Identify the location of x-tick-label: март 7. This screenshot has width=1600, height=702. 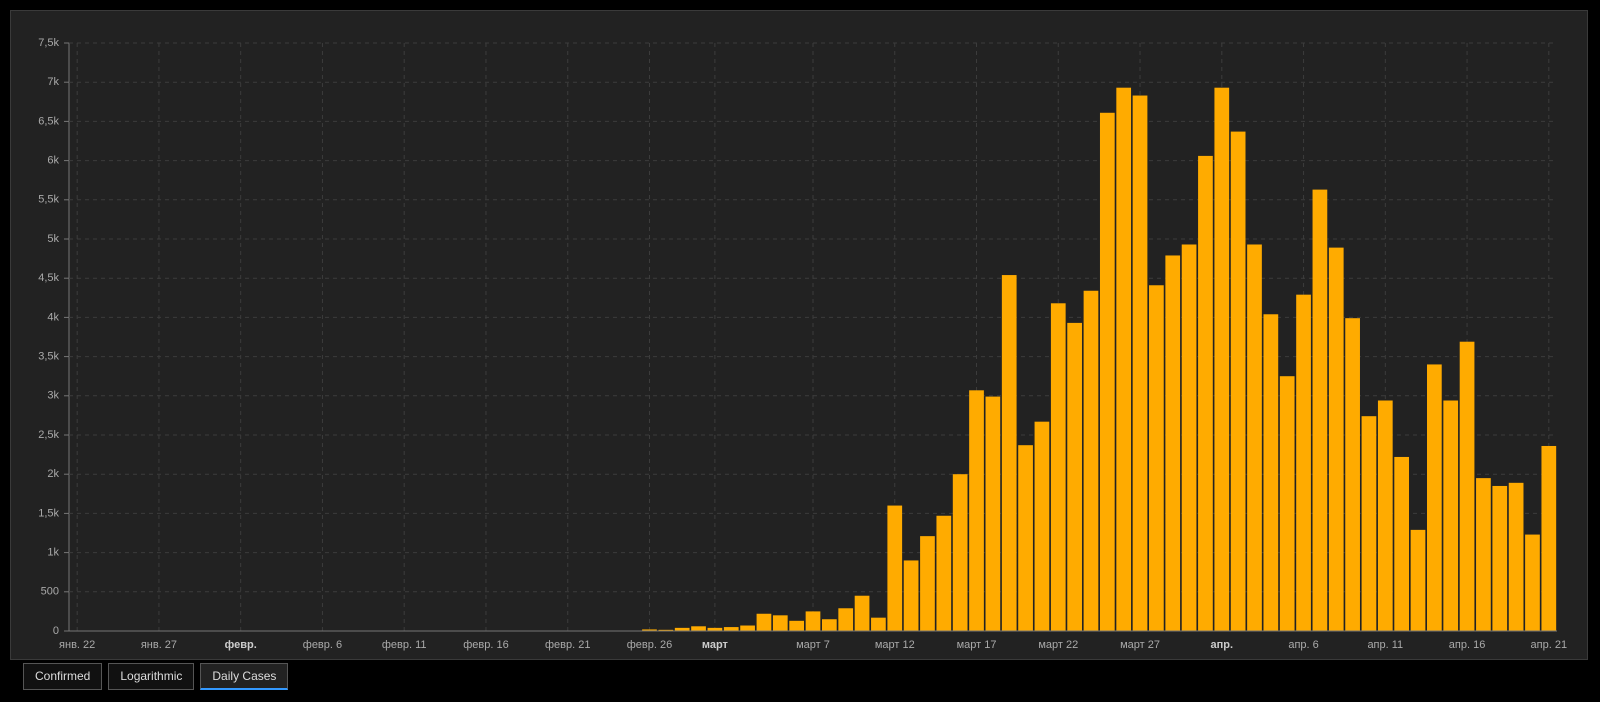
(813, 645).